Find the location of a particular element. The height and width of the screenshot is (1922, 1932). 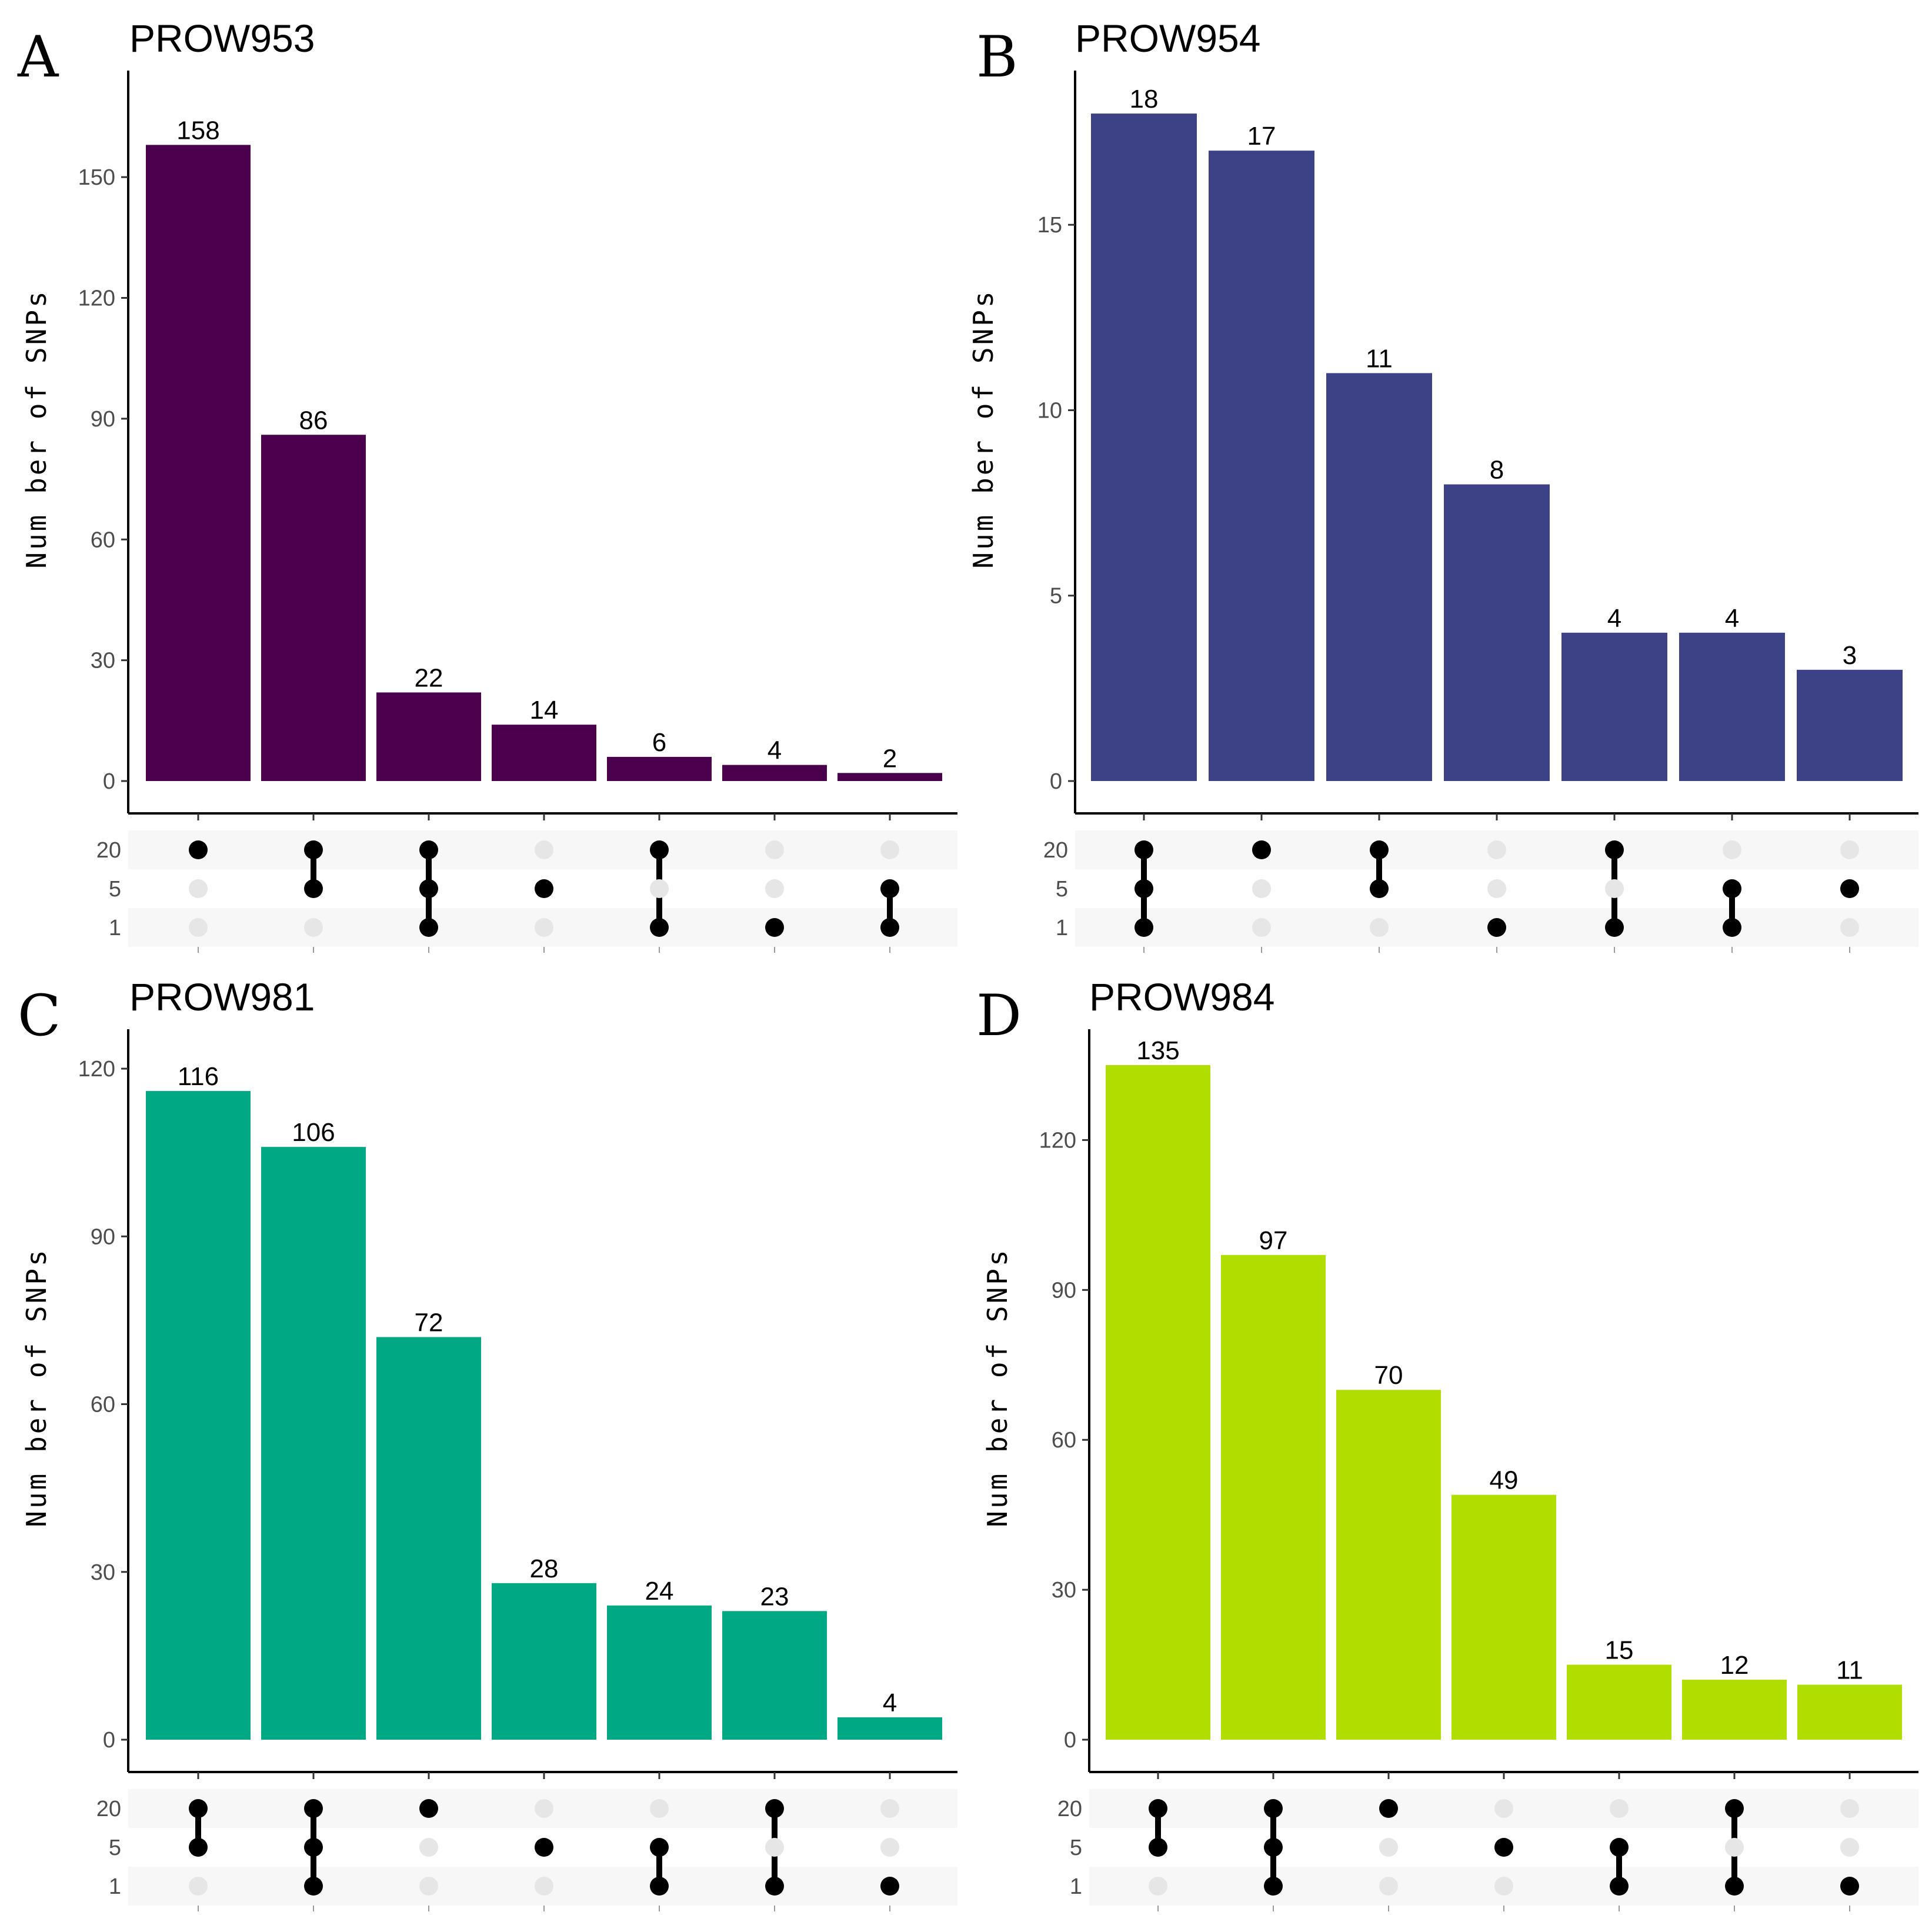

panel-title: PROW981 is located at coordinates (222, 997).